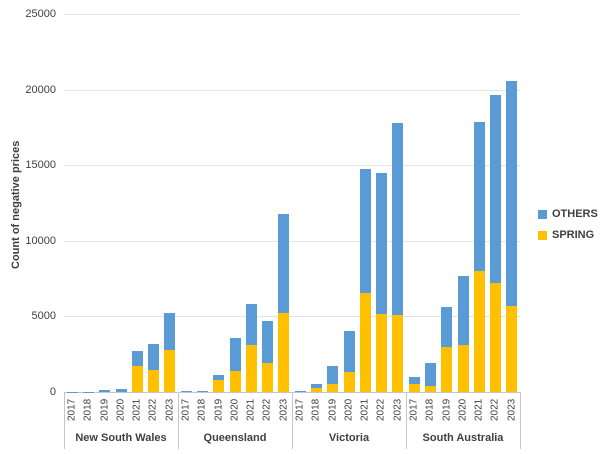 The width and height of the screenshot is (600, 454). I want to click on legend-swatch-others-icon, so click(542, 214).